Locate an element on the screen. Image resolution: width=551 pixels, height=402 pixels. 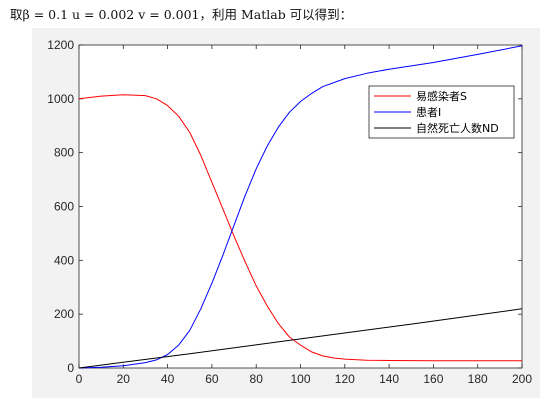
x-tick-label: 160 is located at coordinates (433, 379).